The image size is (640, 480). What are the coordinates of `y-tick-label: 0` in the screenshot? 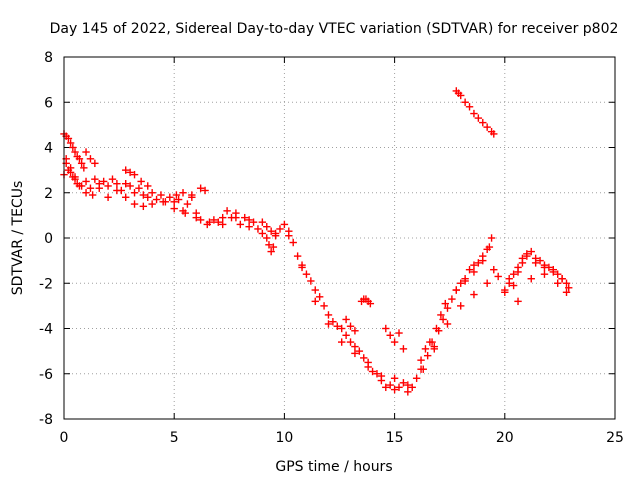 It's located at (48, 239).